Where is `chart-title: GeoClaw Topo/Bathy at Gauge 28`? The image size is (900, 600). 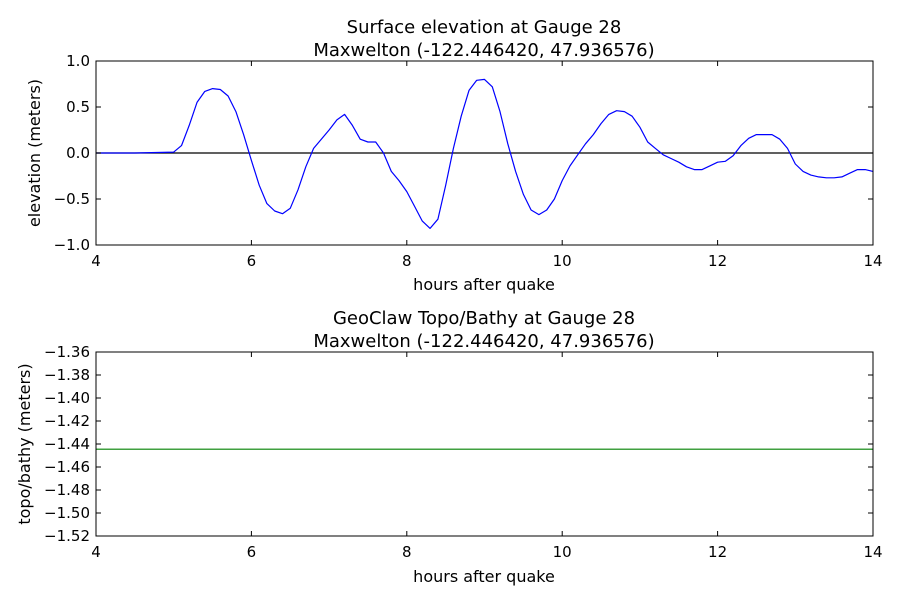 chart-title: GeoClaw Topo/Bathy at Gauge 28 is located at coordinates (484, 318).